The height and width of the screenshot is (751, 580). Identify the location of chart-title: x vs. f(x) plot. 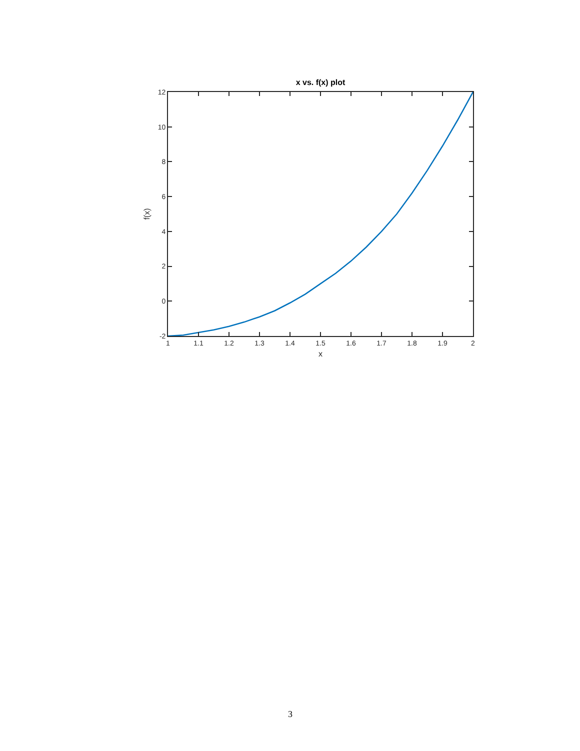
(321, 82).